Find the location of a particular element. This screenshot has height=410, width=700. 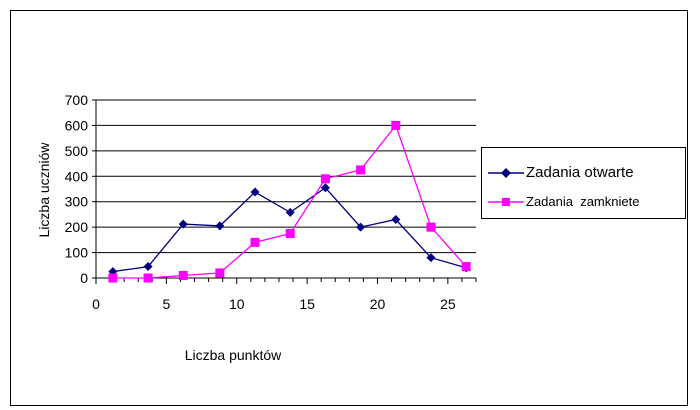

legend-label-zadania-zamkniete: Zadania zamkniete is located at coordinates (583, 201).